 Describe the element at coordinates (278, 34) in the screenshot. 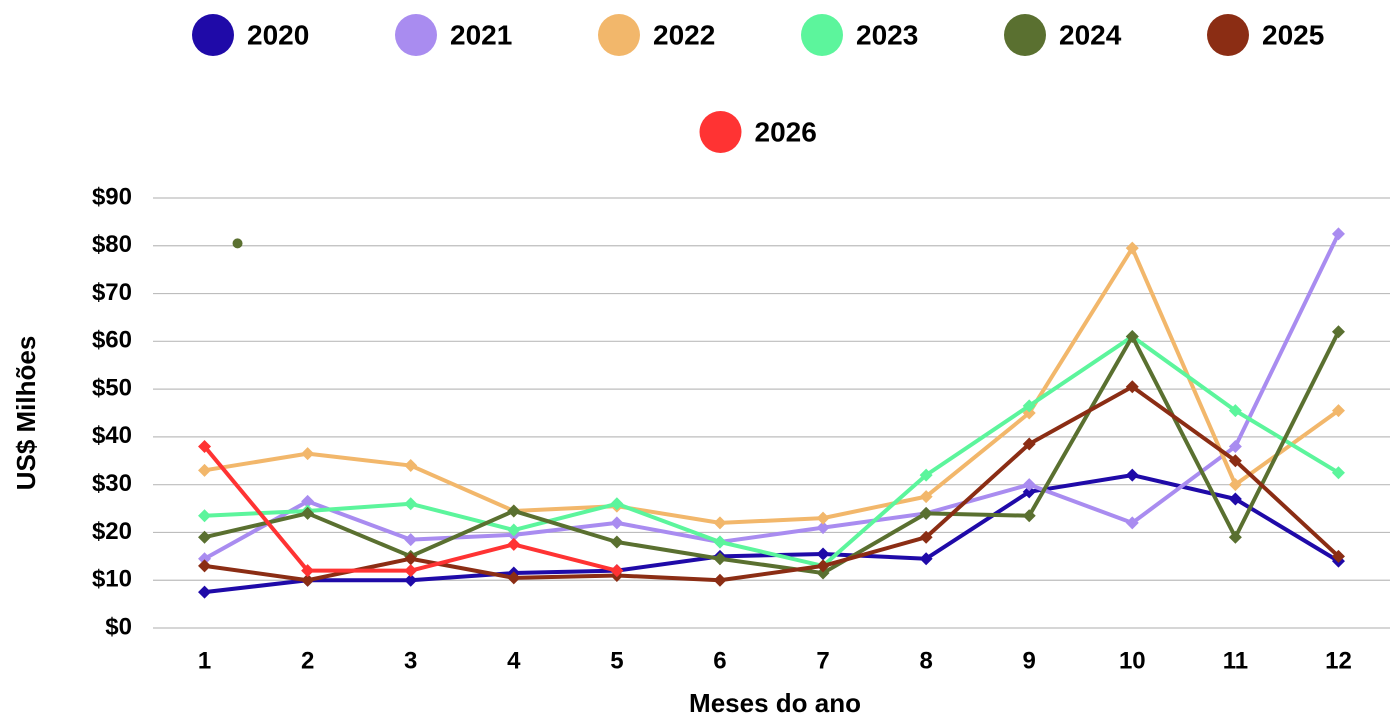

I see `legend-label: 2020` at that location.